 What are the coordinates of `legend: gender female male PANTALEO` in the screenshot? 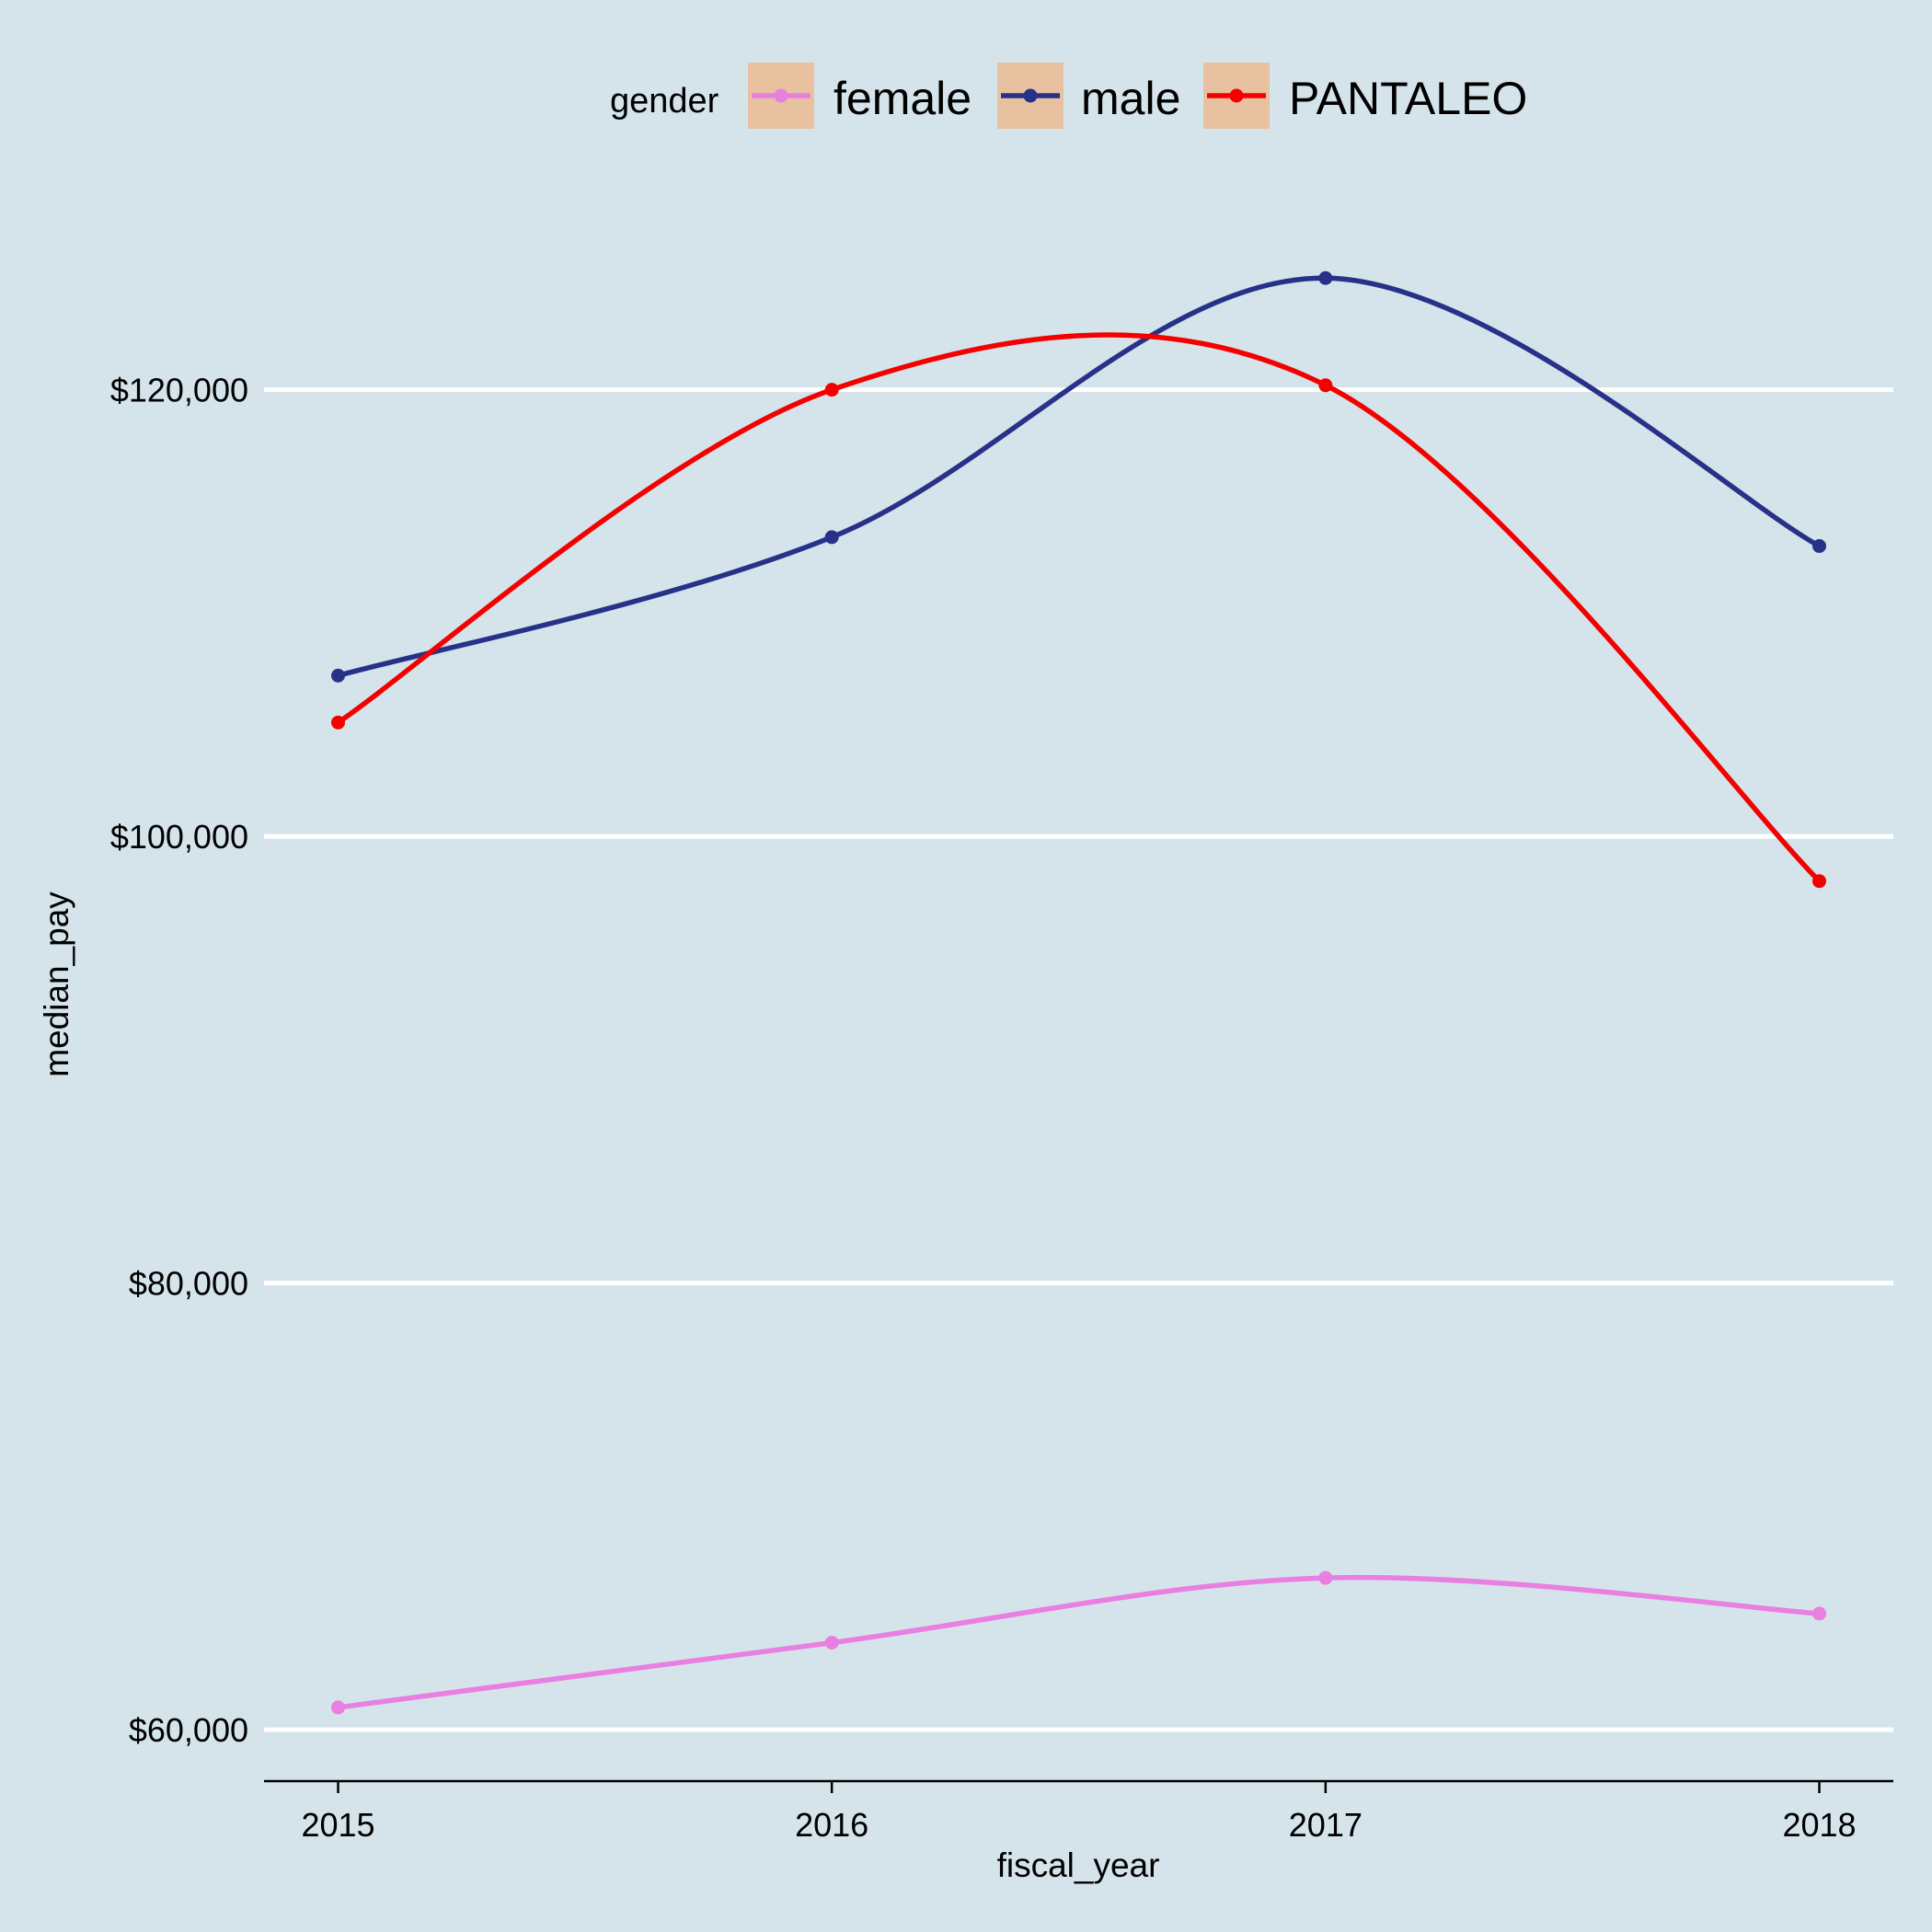 It's located at (1068, 96).